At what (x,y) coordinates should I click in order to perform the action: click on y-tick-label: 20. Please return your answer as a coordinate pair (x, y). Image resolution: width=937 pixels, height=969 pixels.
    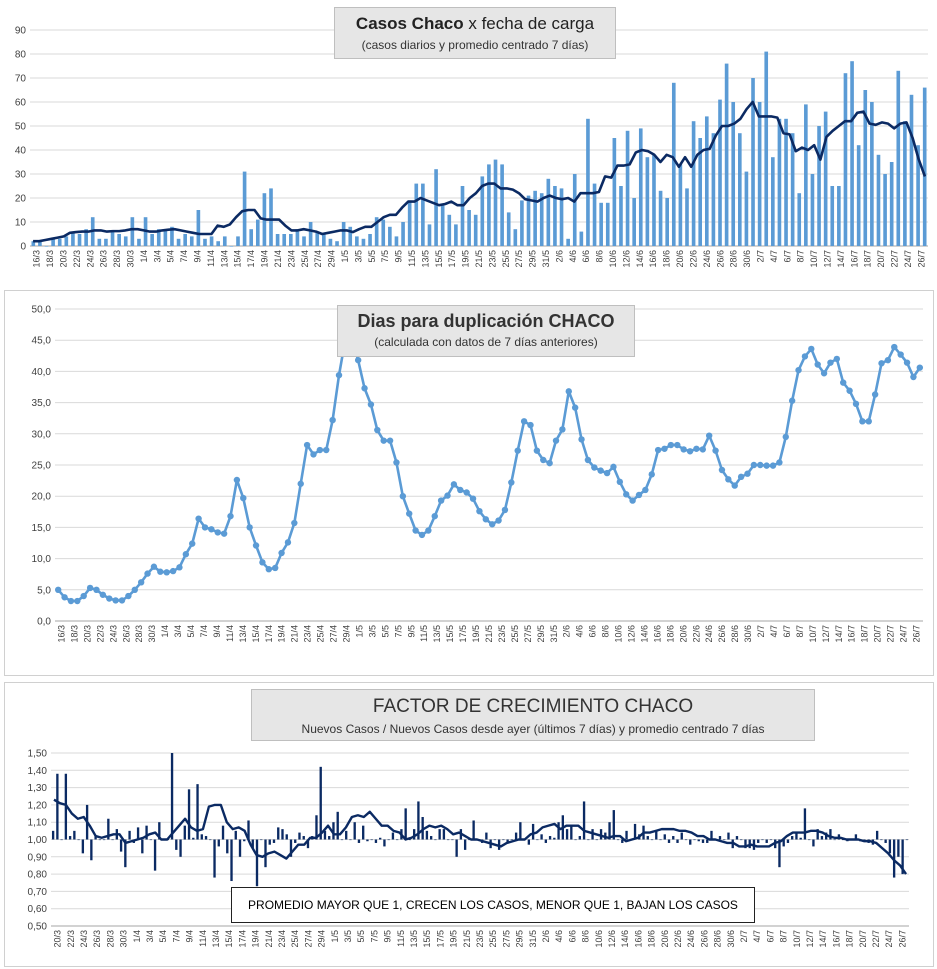
    Looking at the image, I should click on (21, 199).